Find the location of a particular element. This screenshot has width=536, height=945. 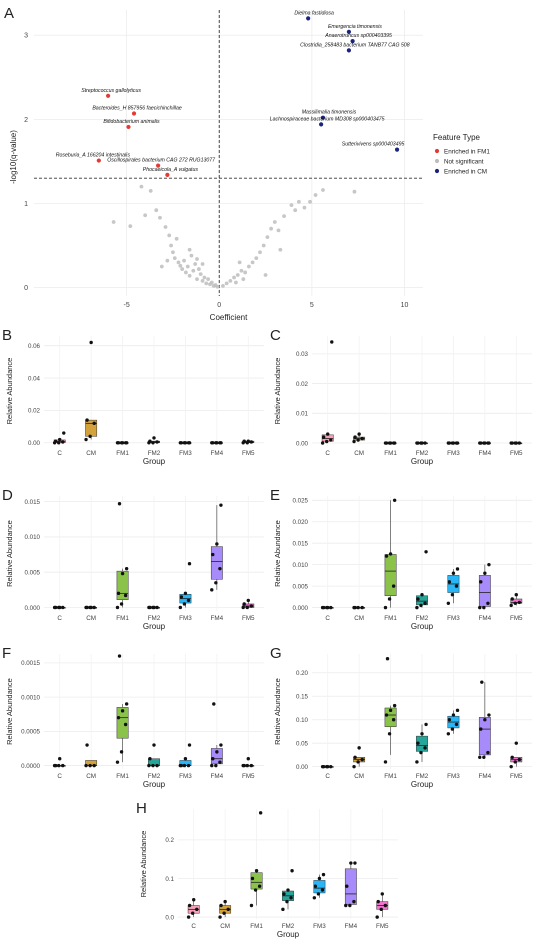

point-annotation: Phocaeicola_A vulgatus is located at coordinates (171, 170).